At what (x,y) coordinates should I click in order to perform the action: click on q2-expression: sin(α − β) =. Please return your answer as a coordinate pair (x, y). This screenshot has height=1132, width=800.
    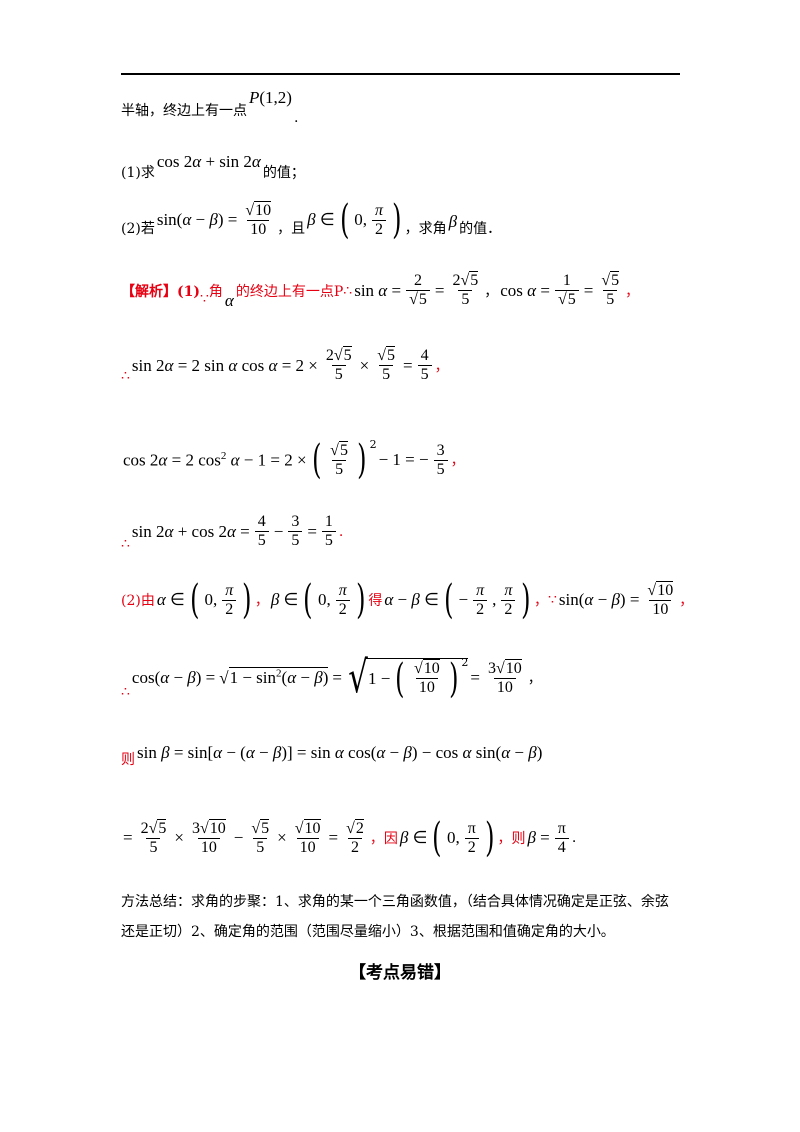
    Looking at the image, I should click on (197, 219).